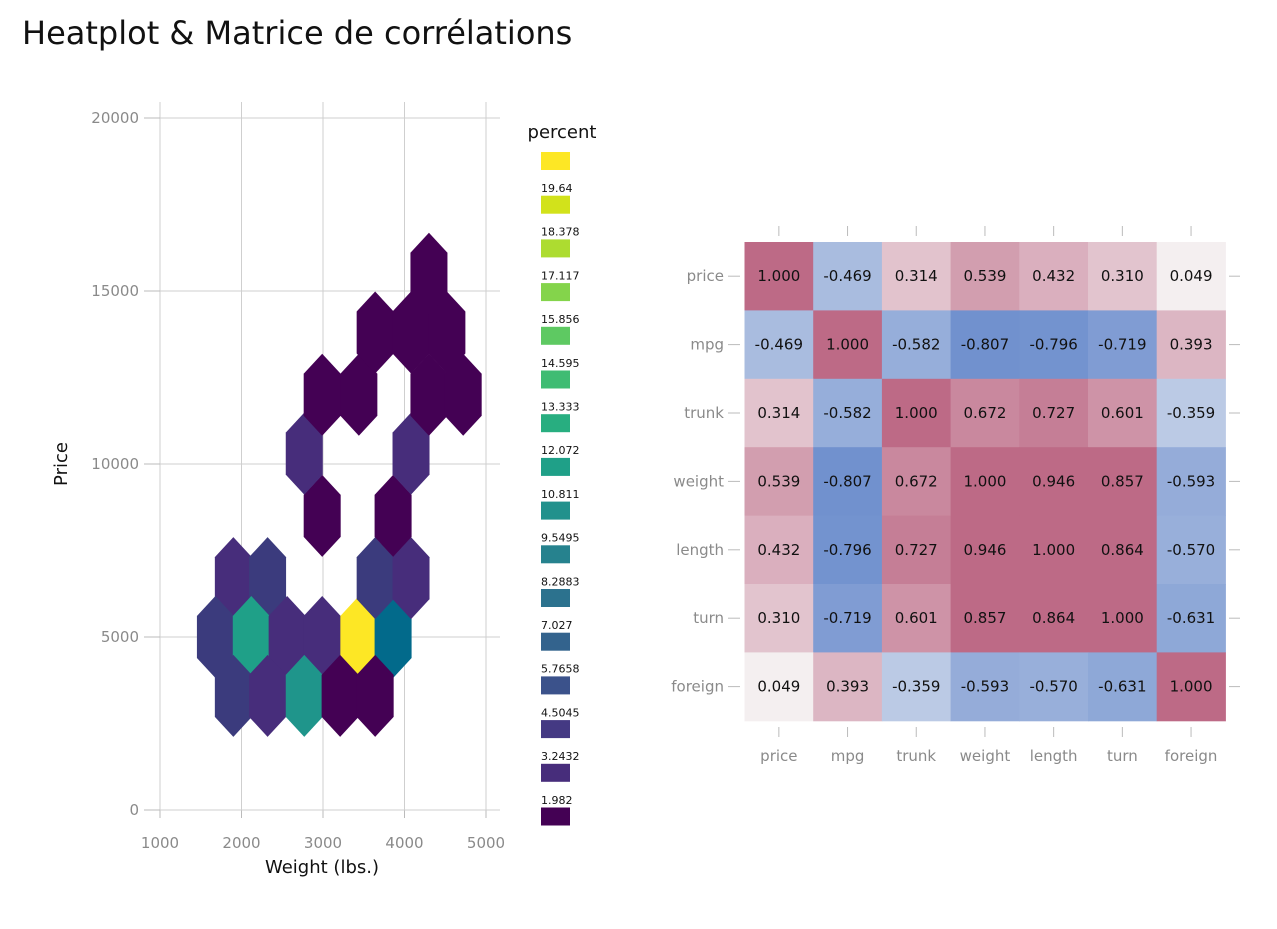 The height and width of the screenshot is (929, 1277). I want to click on column-label: weight, so click(985, 756).